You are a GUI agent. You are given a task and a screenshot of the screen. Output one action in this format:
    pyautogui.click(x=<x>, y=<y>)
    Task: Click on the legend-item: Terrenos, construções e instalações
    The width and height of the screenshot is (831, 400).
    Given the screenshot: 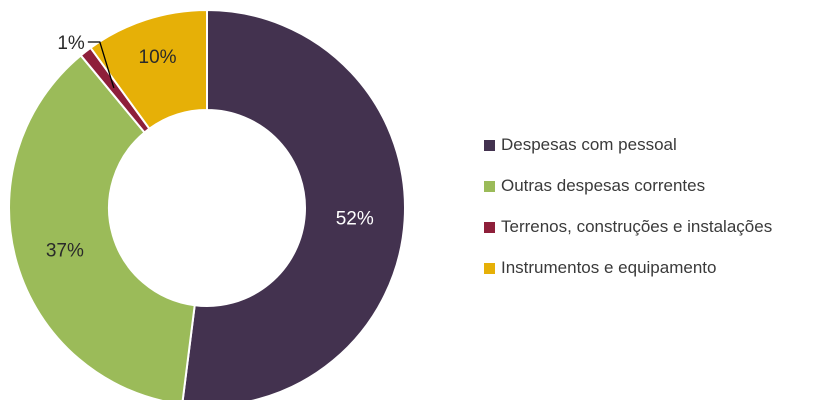 What is the action you would take?
    pyautogui.click(x=656, y=227)
    